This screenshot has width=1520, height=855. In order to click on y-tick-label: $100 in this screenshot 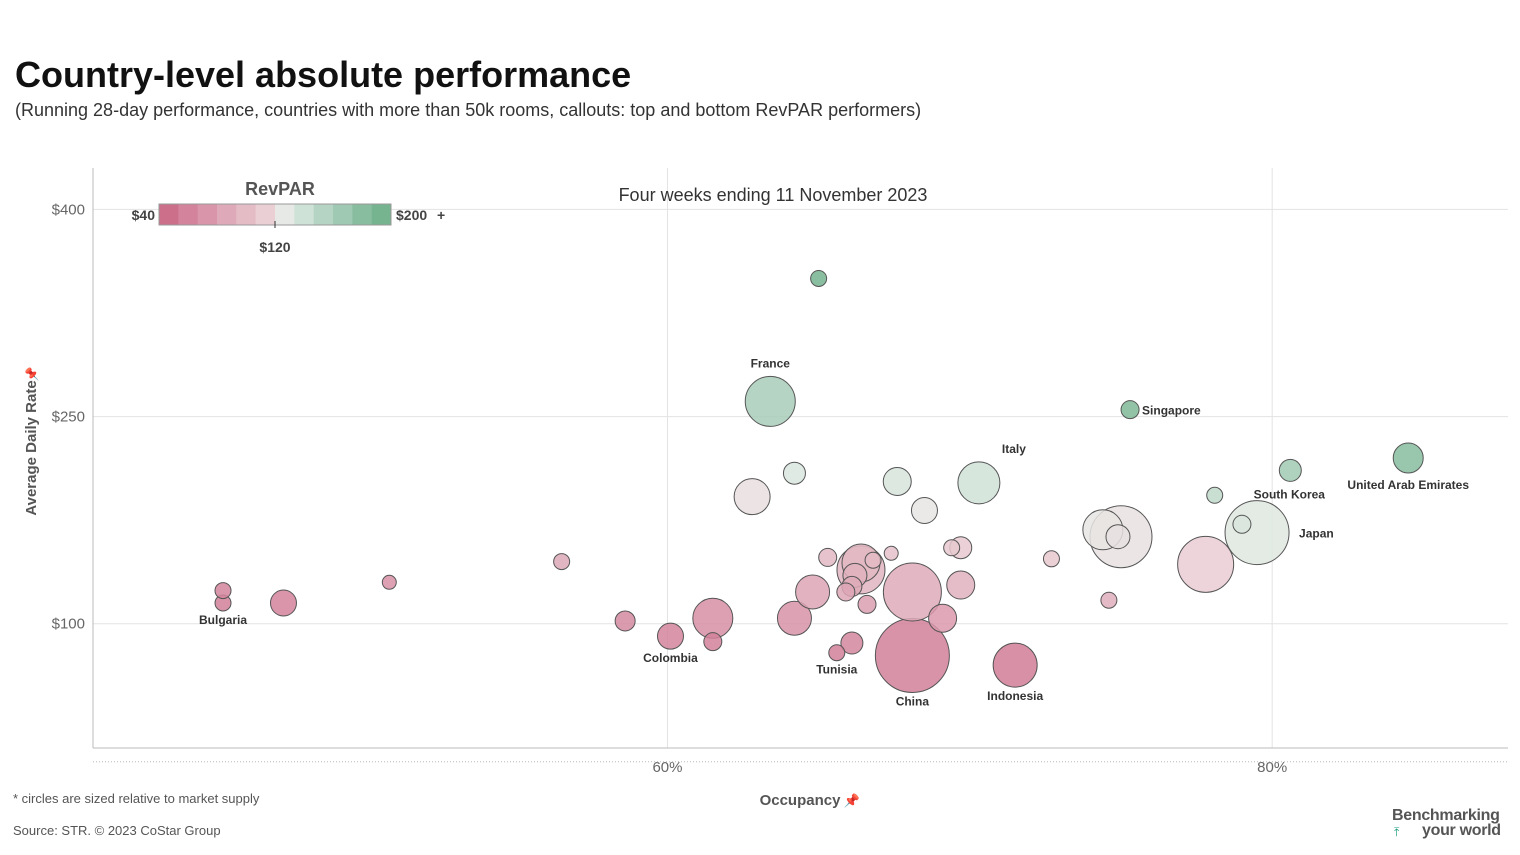, I will do `click(68, 624)`.